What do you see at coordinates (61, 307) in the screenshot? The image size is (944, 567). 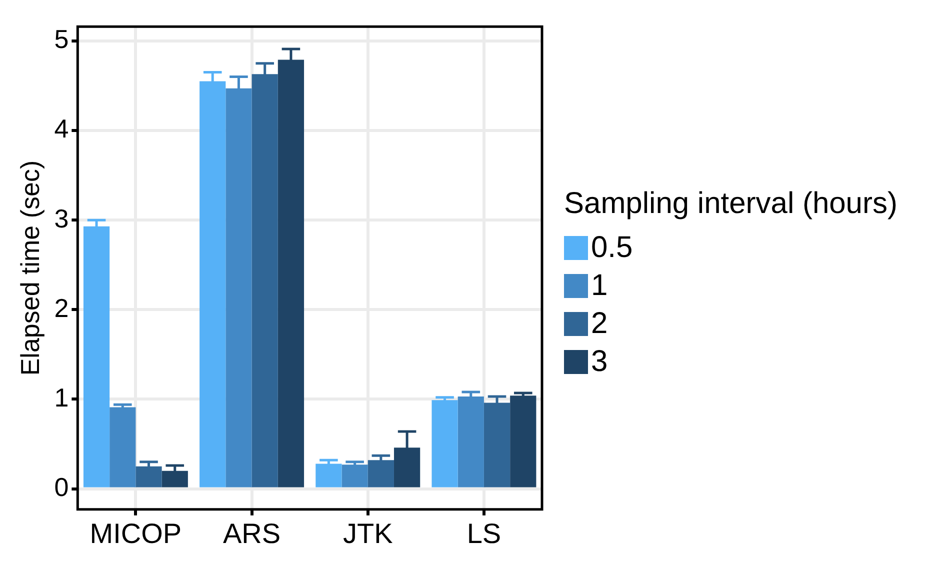 I see `y-tick-label: 2` at bounding box center [61, 307].